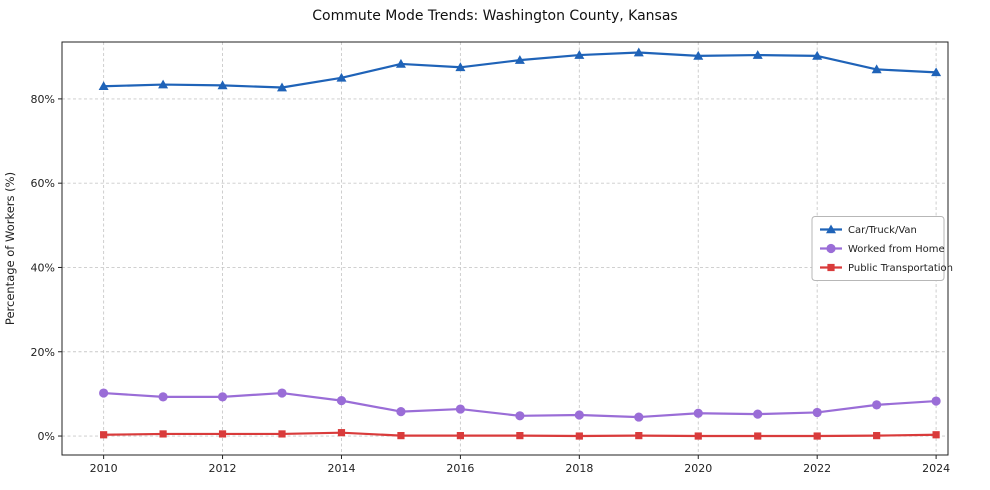  What do you see at coordinates (43, 267) in the screenshot?
I see `y-tick-label: 40%` at bounding box center [43, 267].